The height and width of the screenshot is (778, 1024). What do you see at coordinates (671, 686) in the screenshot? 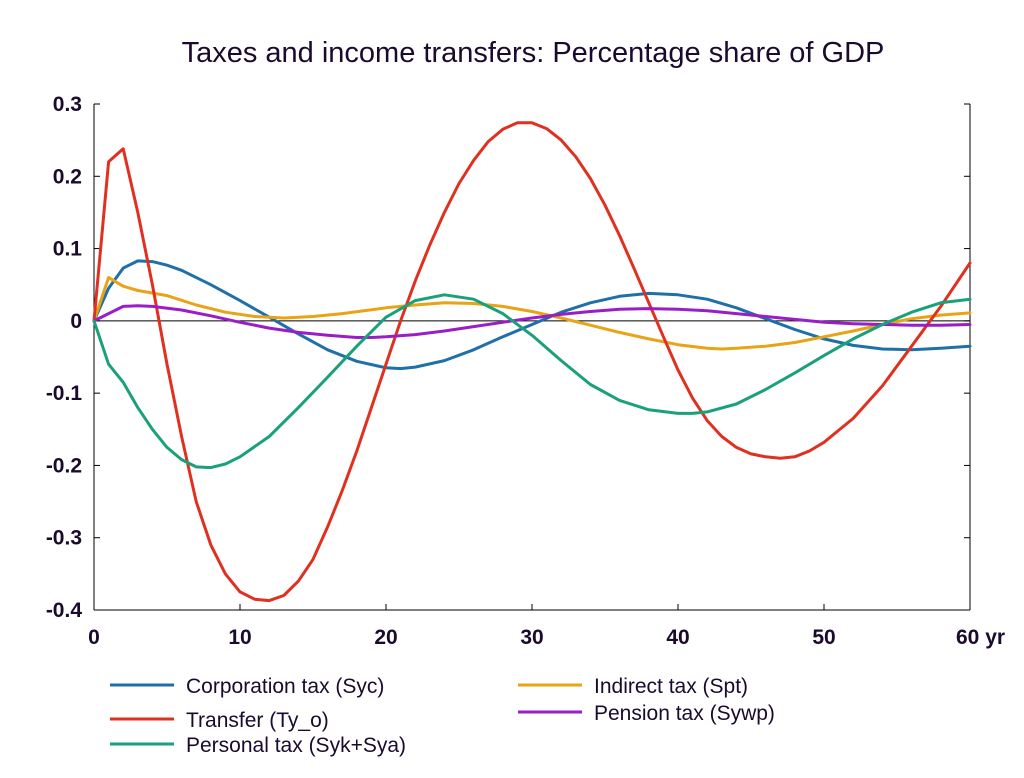
I see `legend-label: Indirect tax (Spt)` at bounding box center [671, 686].